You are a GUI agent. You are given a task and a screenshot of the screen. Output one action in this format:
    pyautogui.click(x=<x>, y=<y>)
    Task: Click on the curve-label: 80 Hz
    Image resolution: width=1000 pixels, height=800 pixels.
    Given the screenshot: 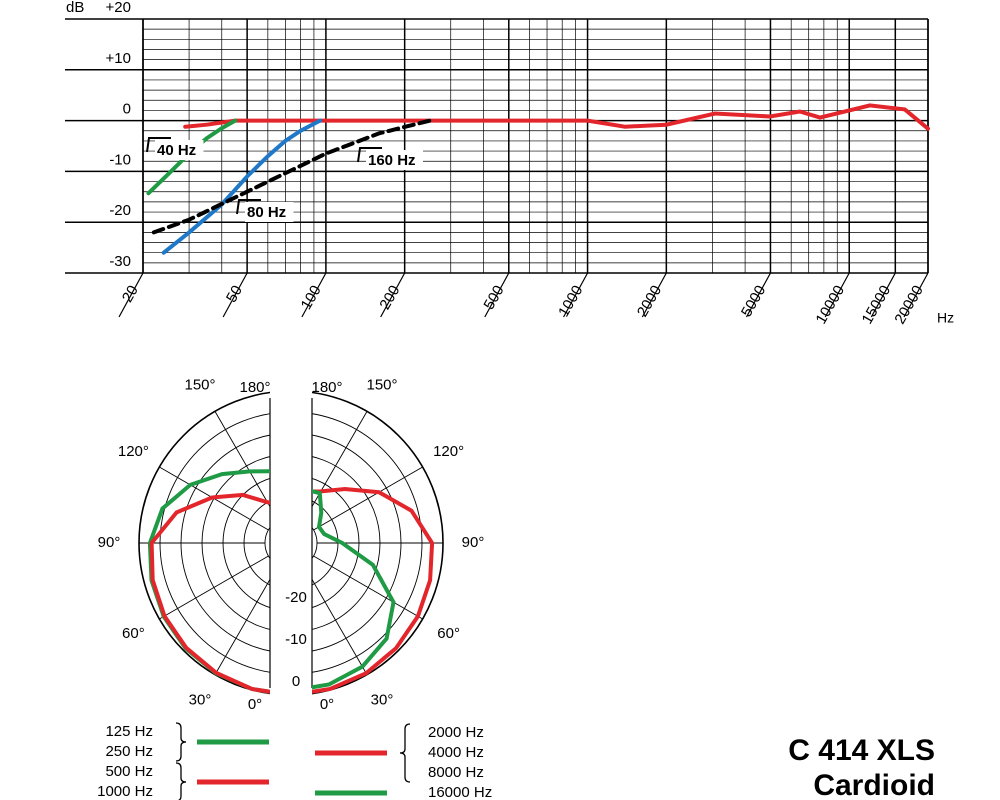 What is the action you would take?
    pyautogui.click(x=266, y=212)
    